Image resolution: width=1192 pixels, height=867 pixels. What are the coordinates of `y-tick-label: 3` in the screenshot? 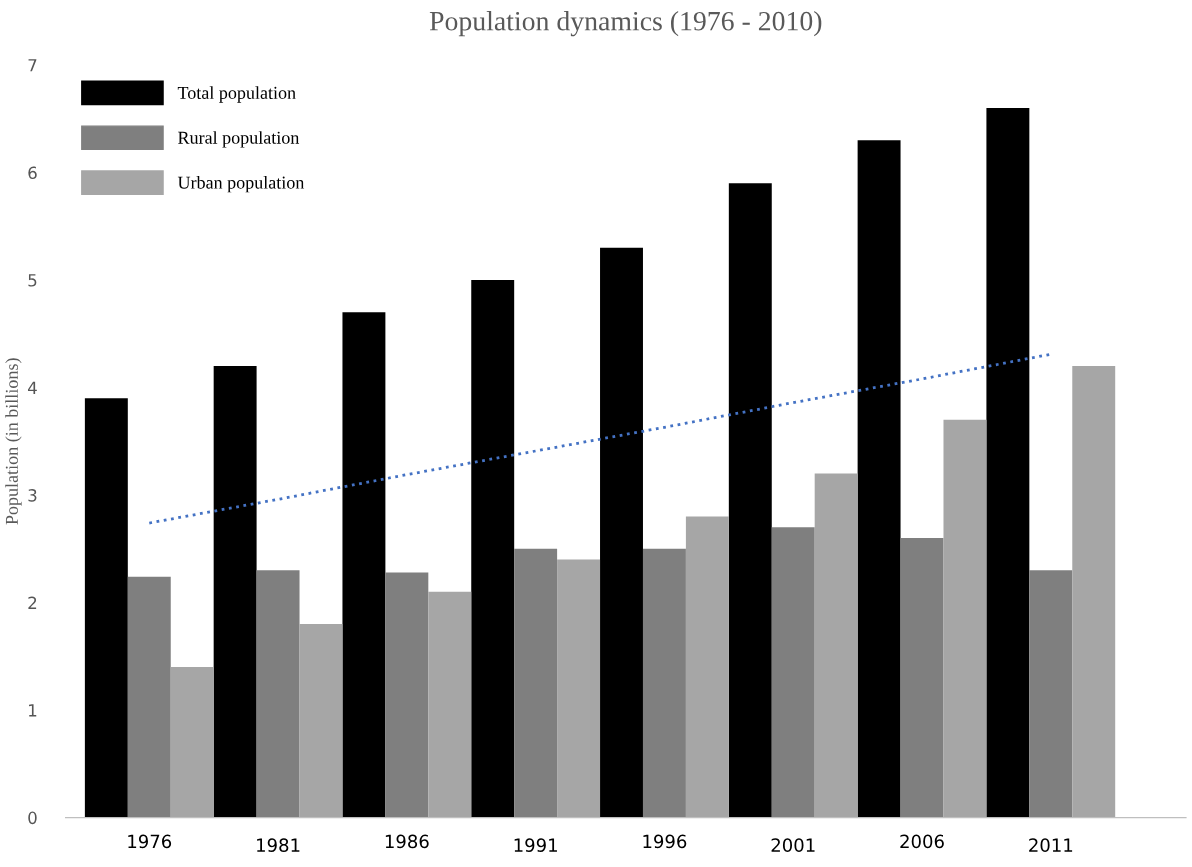 It's located at (32, 495).